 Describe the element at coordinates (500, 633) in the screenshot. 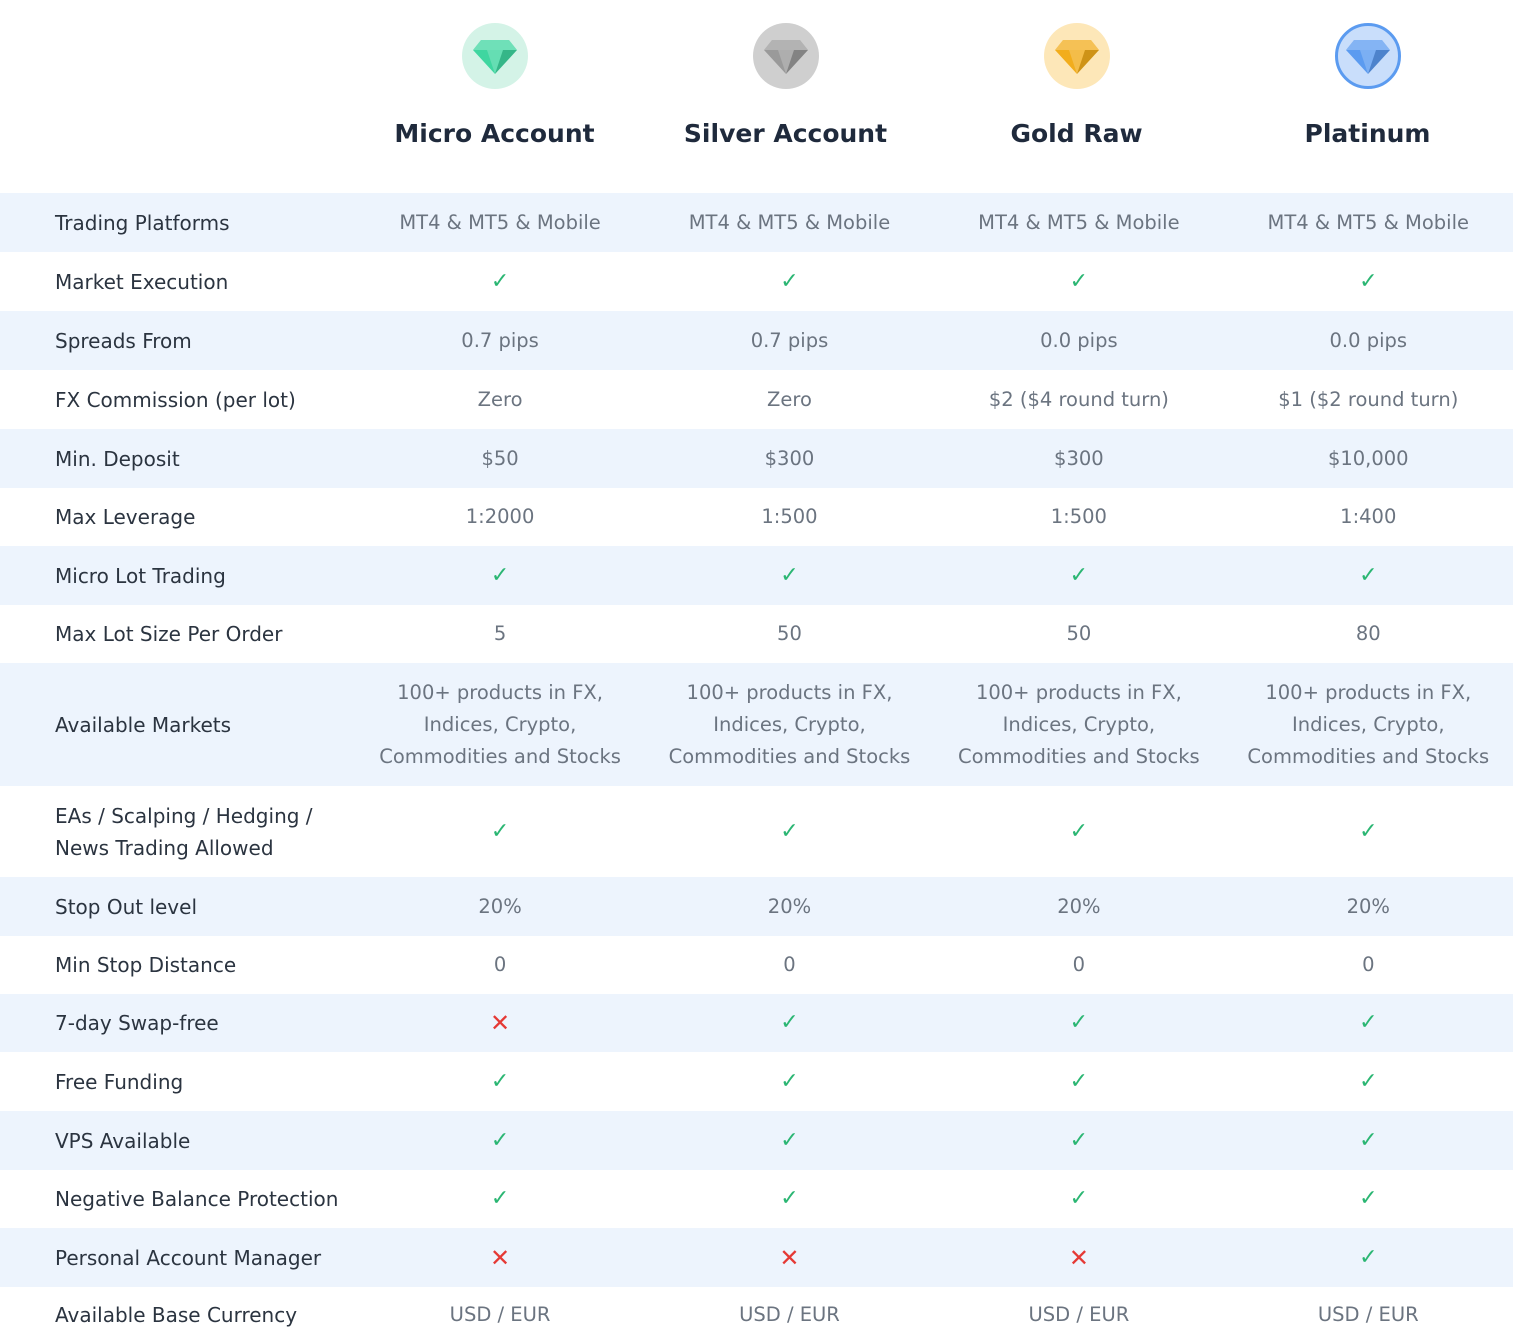

I see `cell-value: 5` at that location.